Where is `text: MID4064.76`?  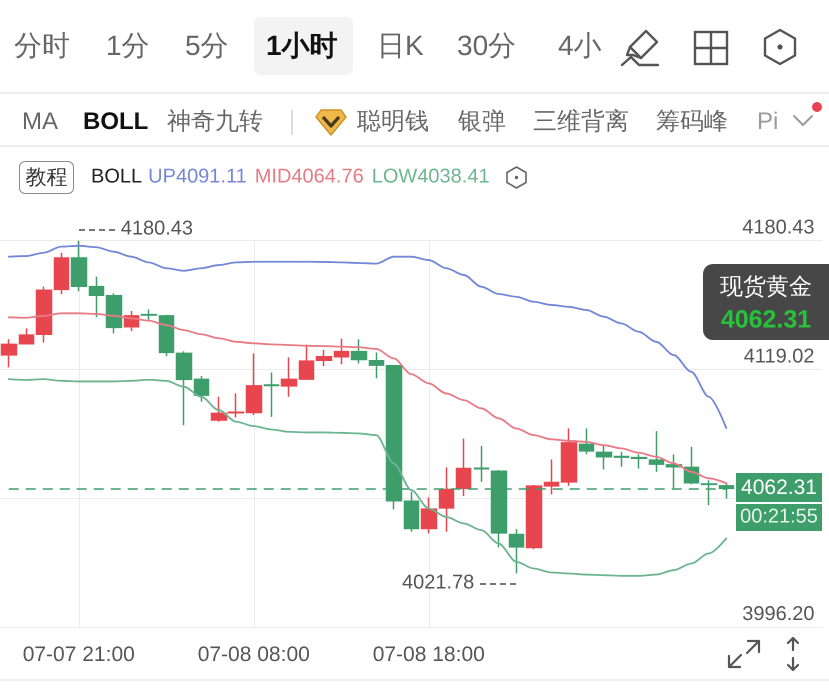
text: MID4064.76 is located at coordinates (309, 177).